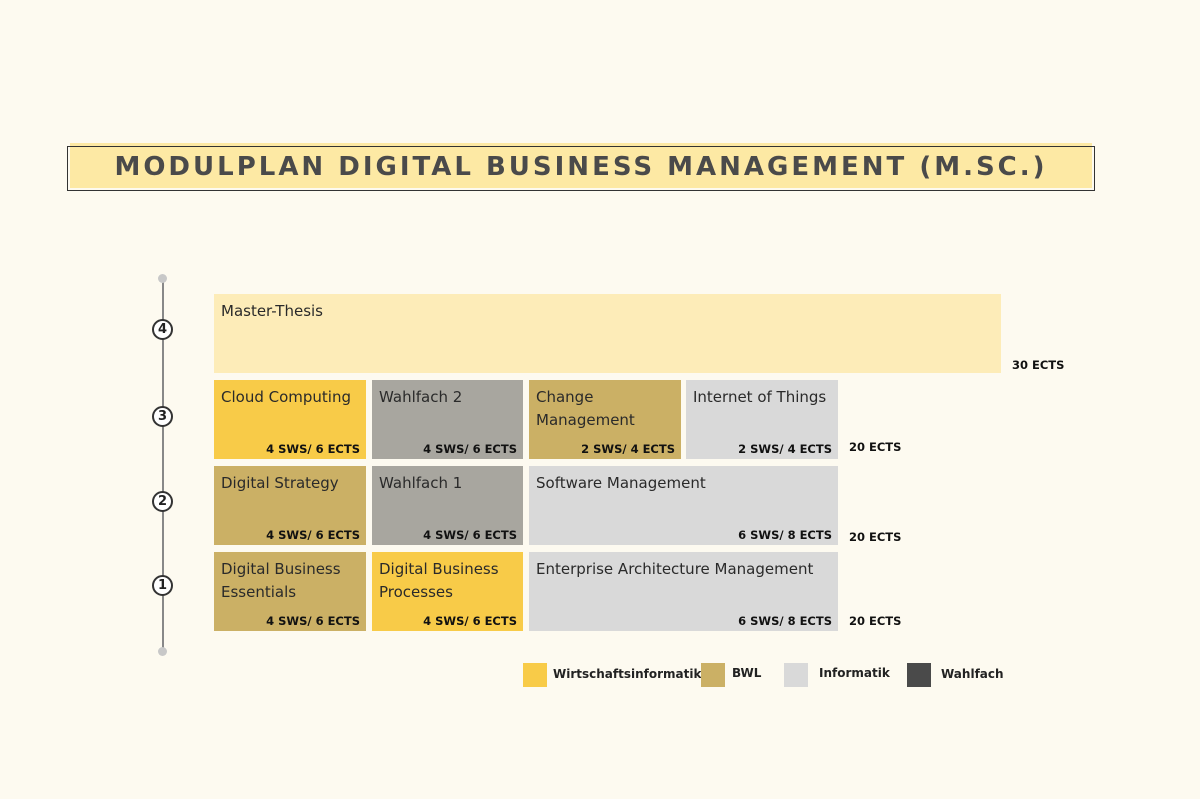 The image size is (1200, 799). I want to click on module-name: Digital Business Processes, so click(439, 580).